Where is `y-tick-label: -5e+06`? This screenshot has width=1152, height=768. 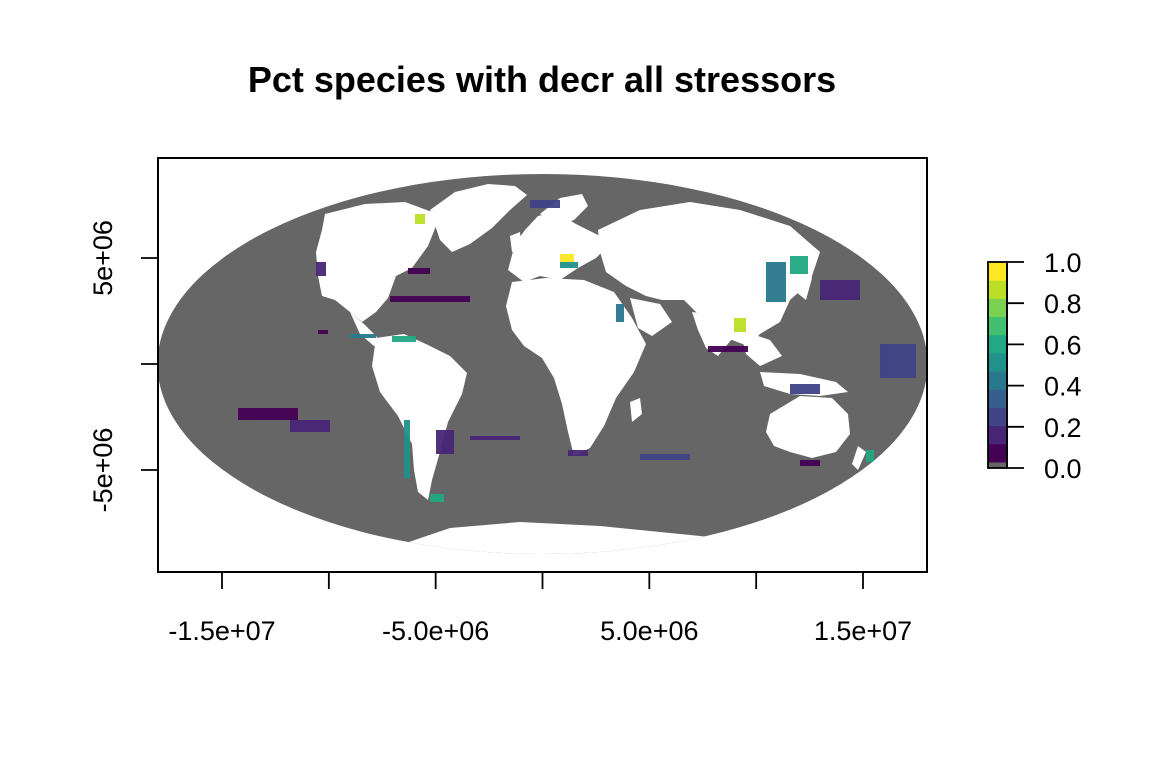
y-tick-label: -5e+06 is located at coordinates (103, 470).